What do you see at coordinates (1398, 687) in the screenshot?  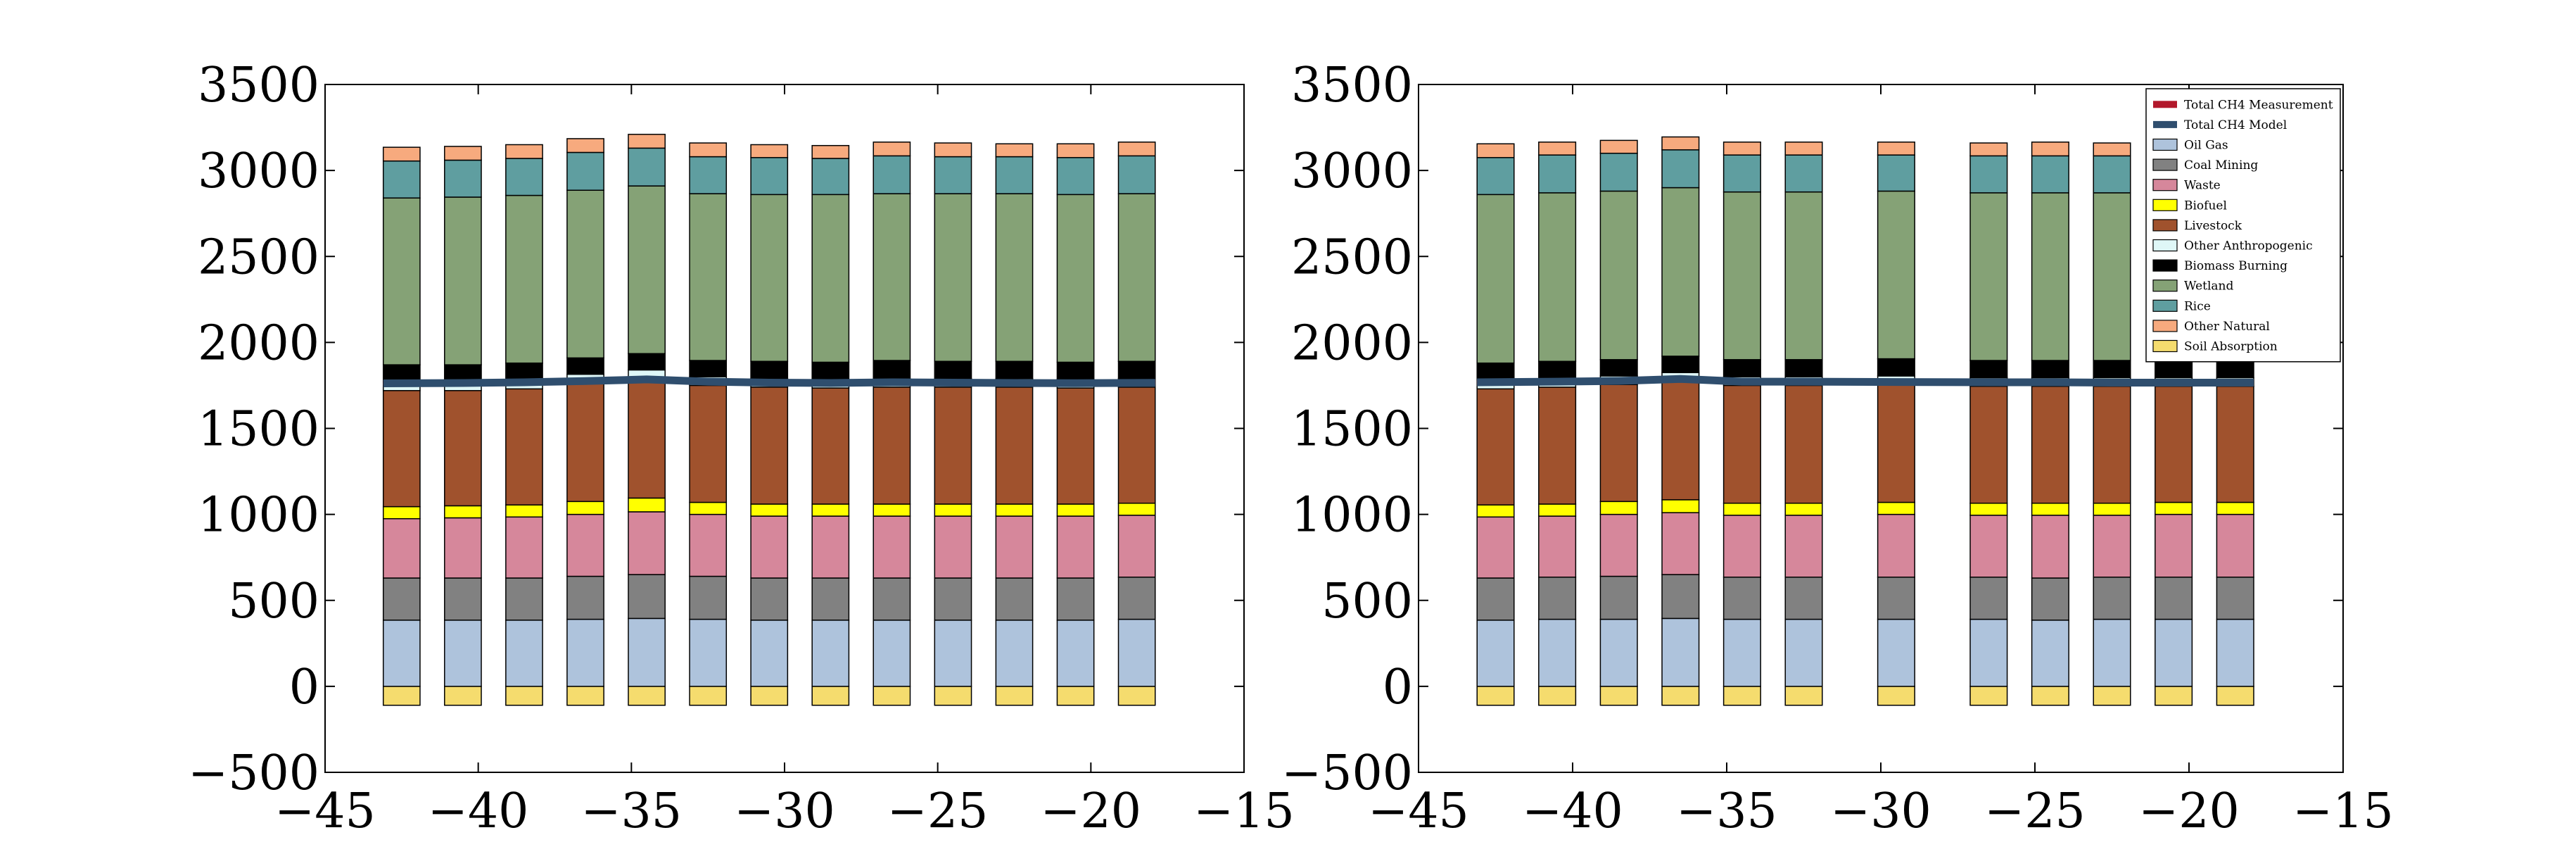 I see `y-tick-label: 0` at bounding box center [1398, 687].